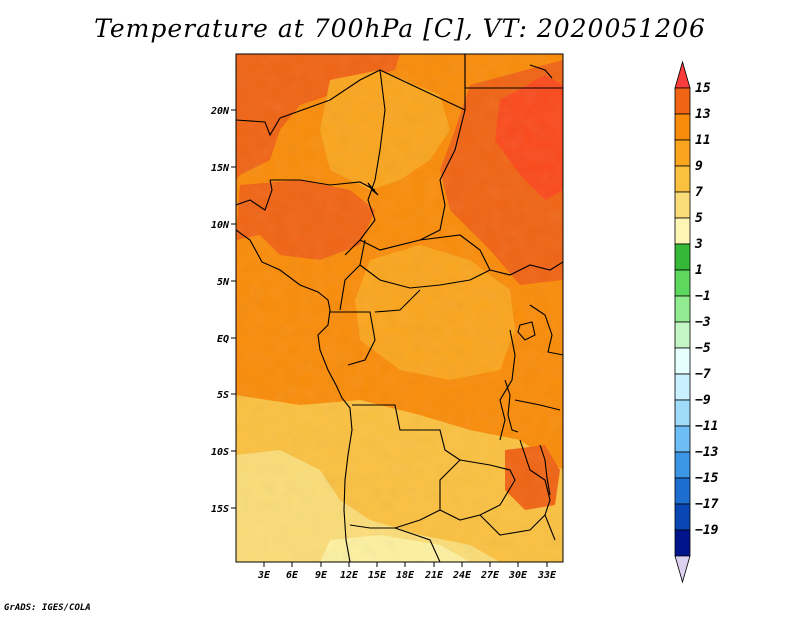 This screenshot has height=618, width=800. I want to click on colorbar-label: 3, so click(698, 244).